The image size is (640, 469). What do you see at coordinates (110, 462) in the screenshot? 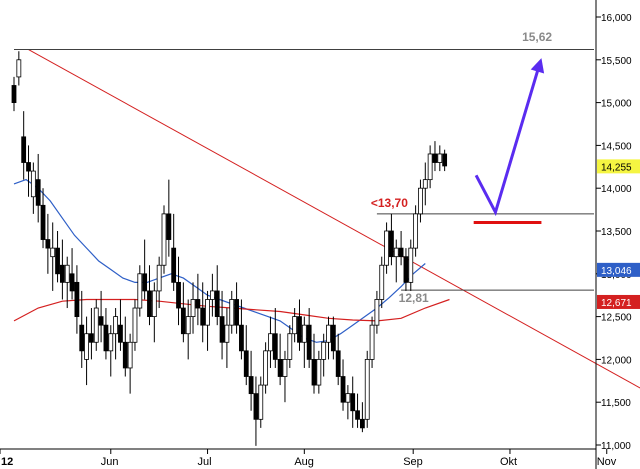
I see `x-tick-label: Jun` at bounding box center [110, 462].